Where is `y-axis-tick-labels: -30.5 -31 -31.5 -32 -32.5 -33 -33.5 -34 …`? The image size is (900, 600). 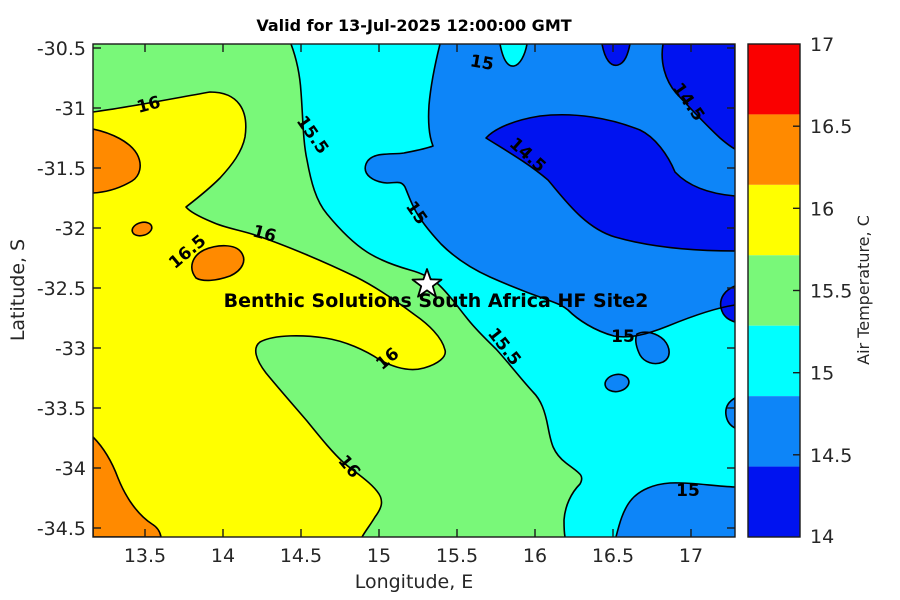
y-axis-tick-labels: -30.5 -31 -31.5 -32 -32.5 -33 -33.5 -34 … is located at coordinates (61, 289).